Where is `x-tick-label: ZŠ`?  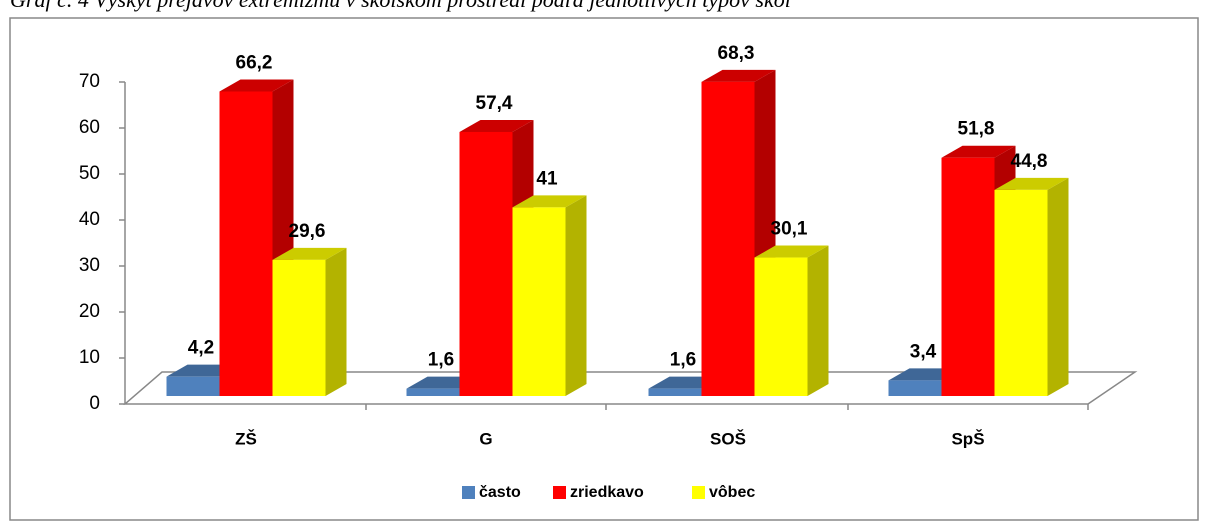 x-tick-label: ZŠ is located at coordinates (246, 438).